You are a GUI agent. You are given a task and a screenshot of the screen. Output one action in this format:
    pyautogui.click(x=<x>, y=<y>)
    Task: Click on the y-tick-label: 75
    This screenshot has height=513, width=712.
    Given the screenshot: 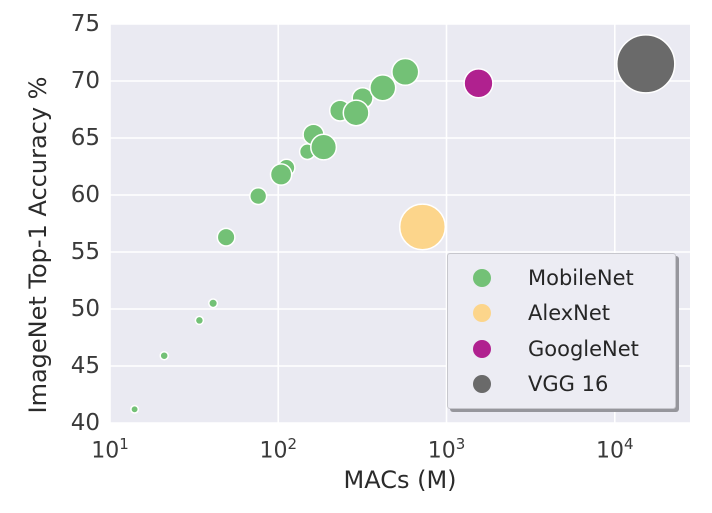 What is the action you would take?
    pyautogui.click(x=85, y=24)
    